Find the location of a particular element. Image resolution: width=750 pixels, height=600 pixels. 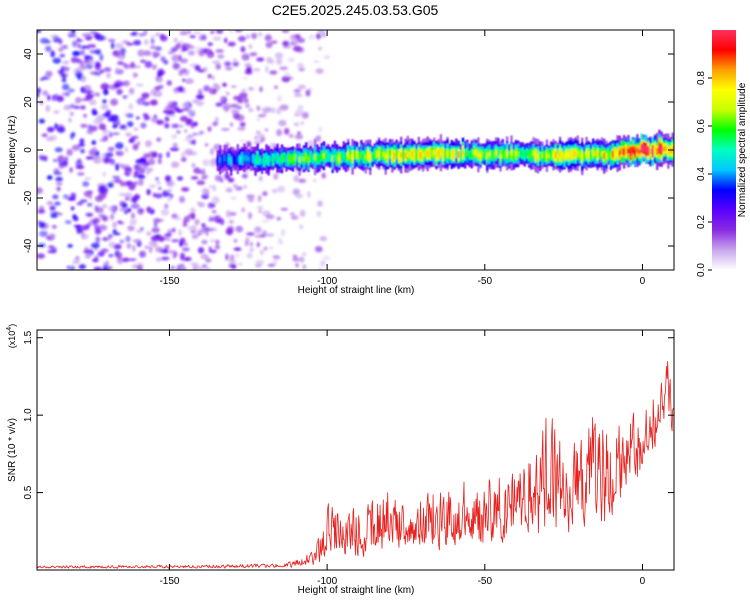

colorbar-scale is located at coordinates (724, 150).